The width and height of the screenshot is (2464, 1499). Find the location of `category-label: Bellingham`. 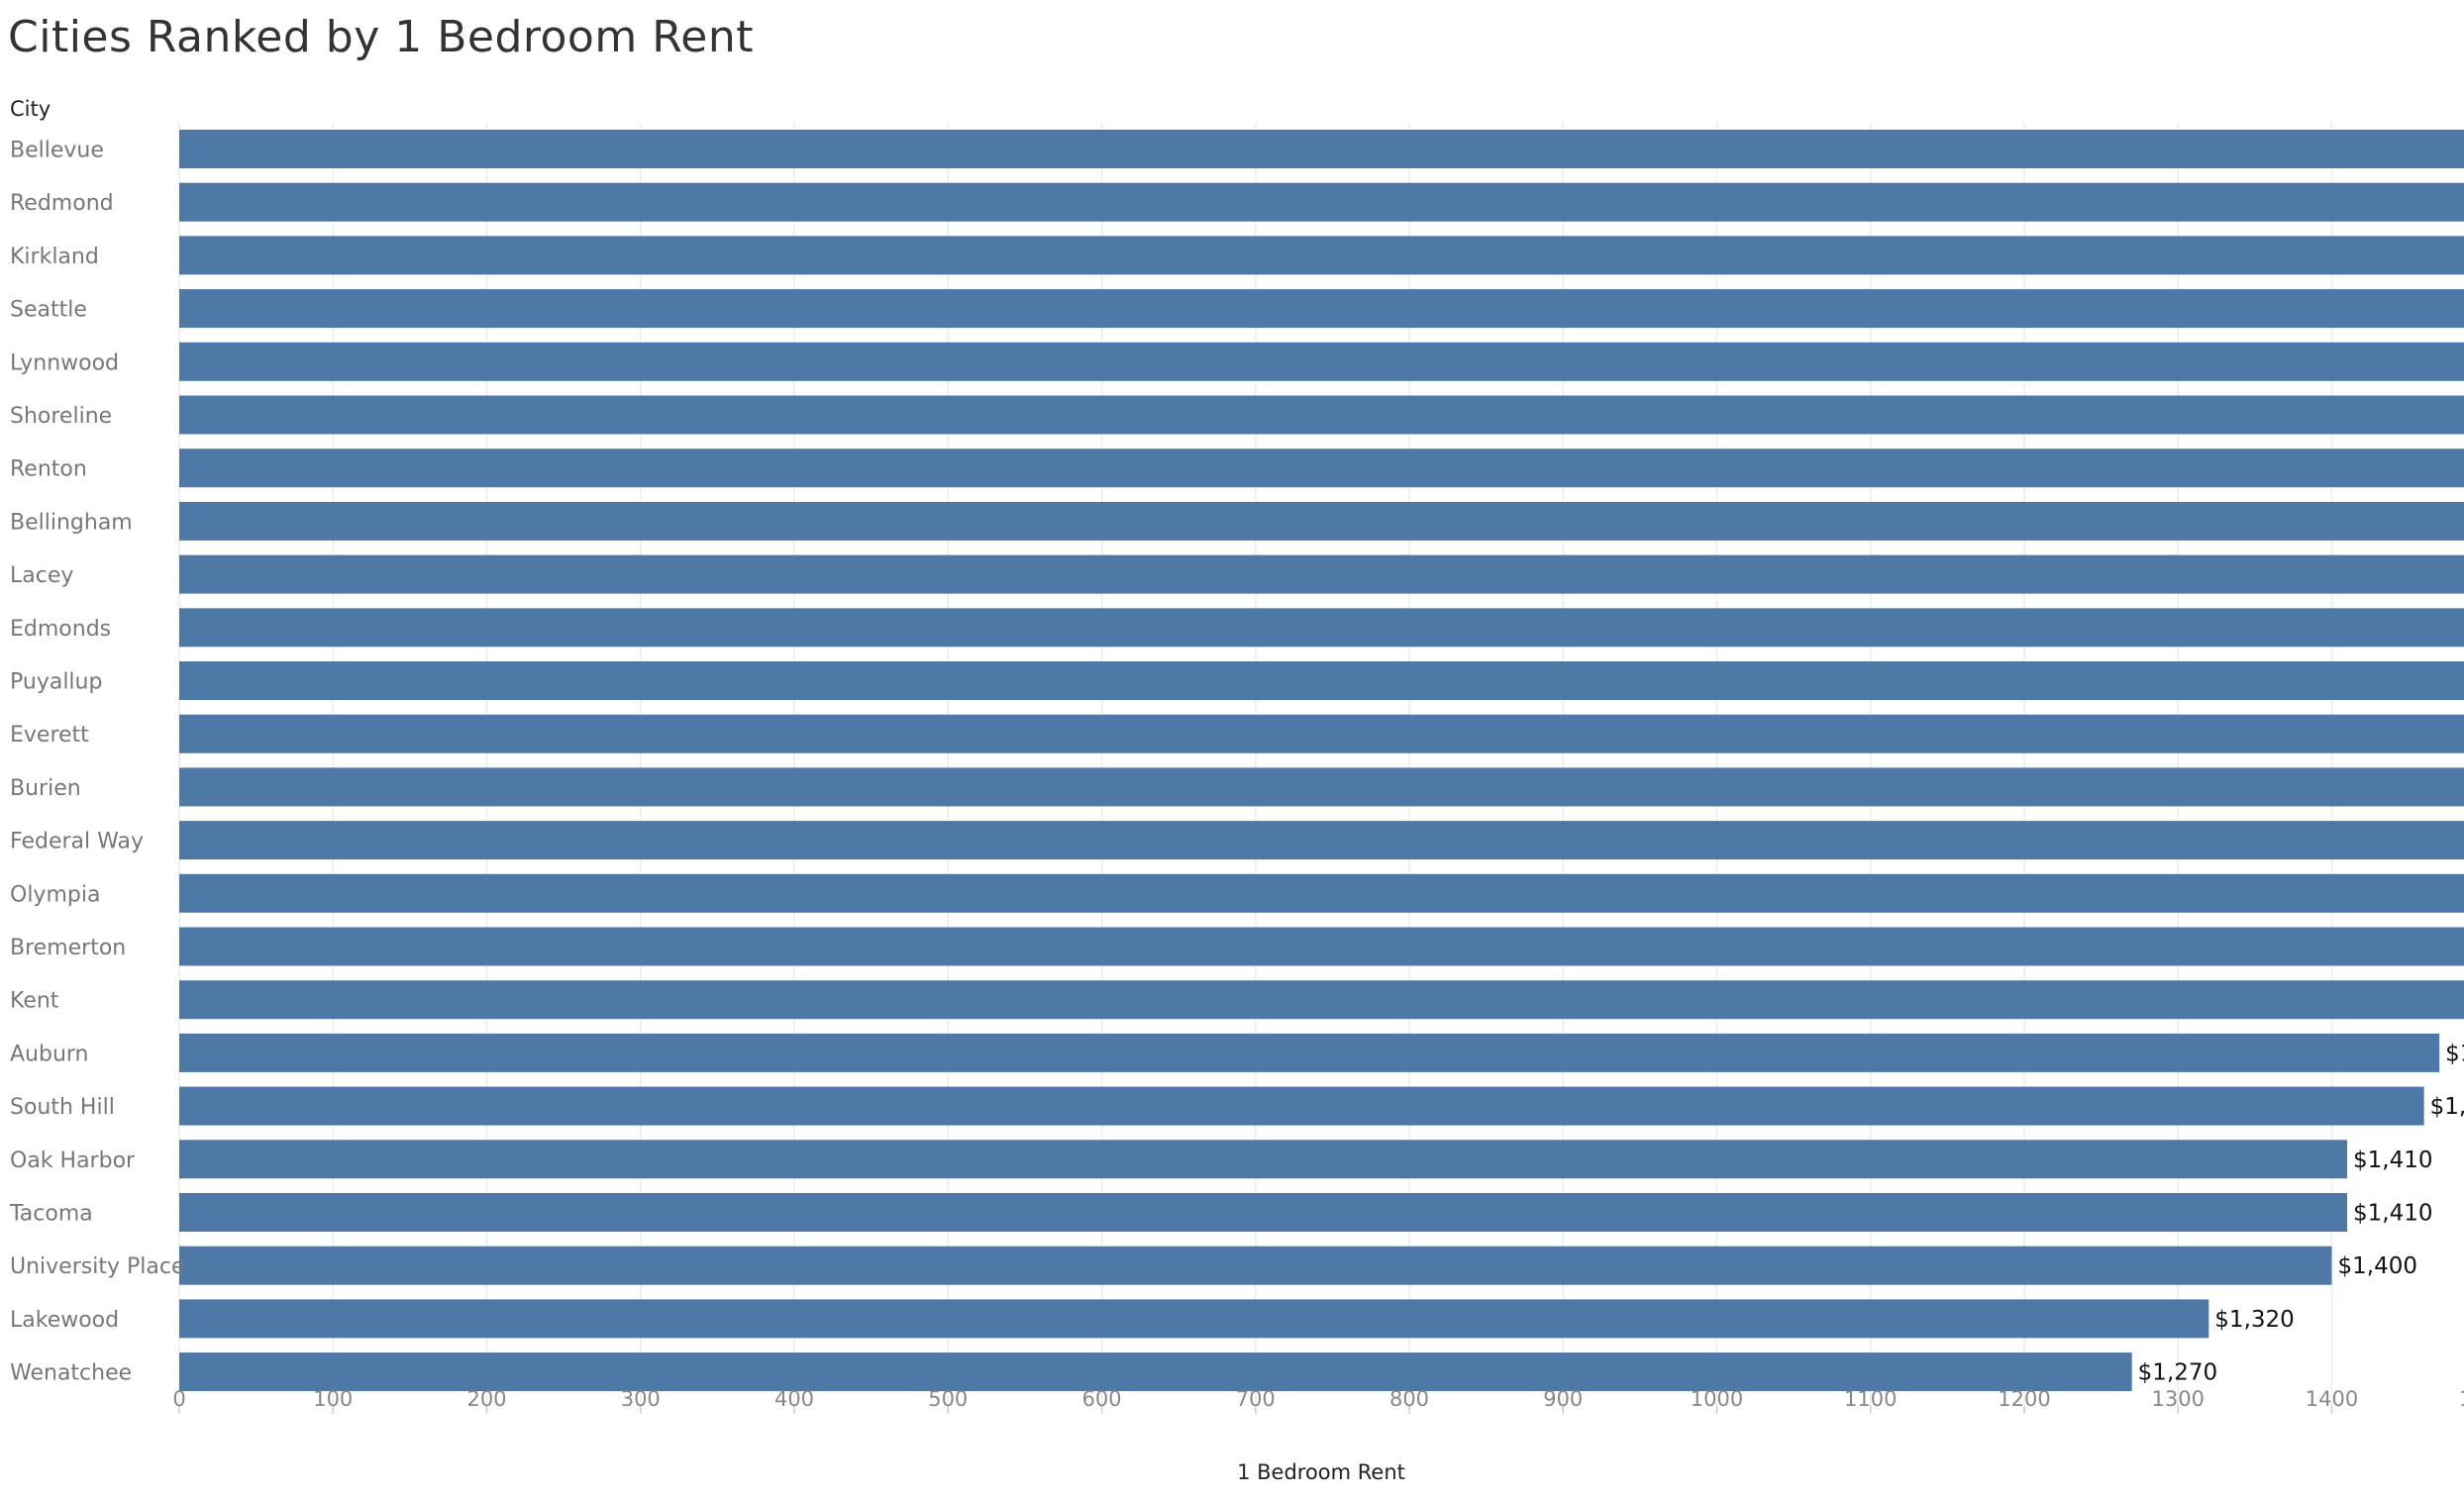

category-label: Bellingham is located at coordinates (72, 523).